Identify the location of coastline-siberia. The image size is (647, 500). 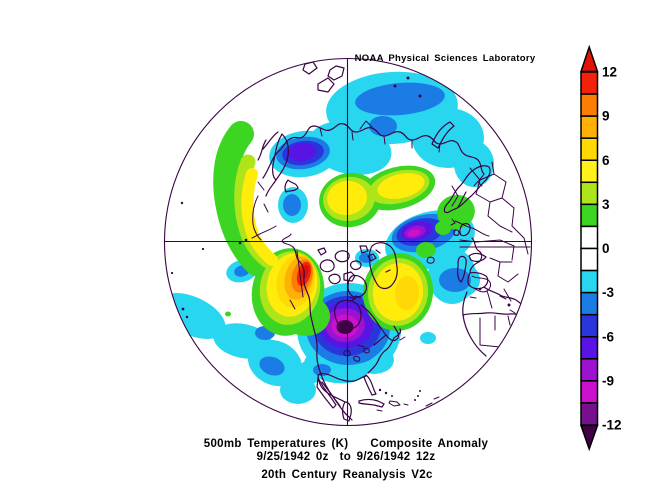
(373, 151).